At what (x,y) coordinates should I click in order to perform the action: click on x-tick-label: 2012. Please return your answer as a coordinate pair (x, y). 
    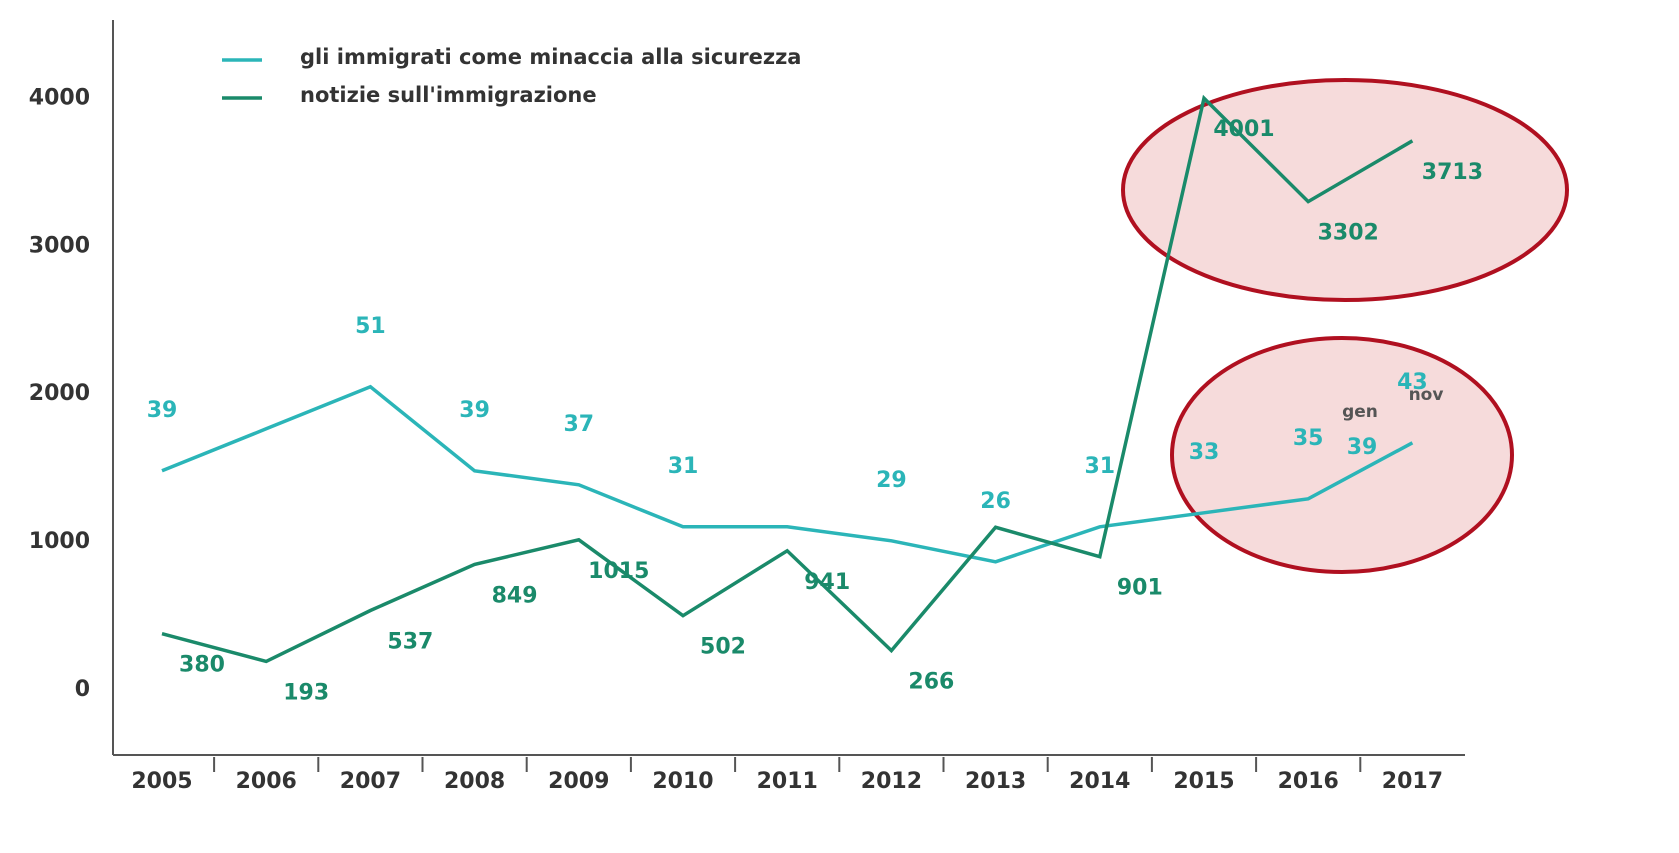
    Looking at the image, I should click on (891, 781).